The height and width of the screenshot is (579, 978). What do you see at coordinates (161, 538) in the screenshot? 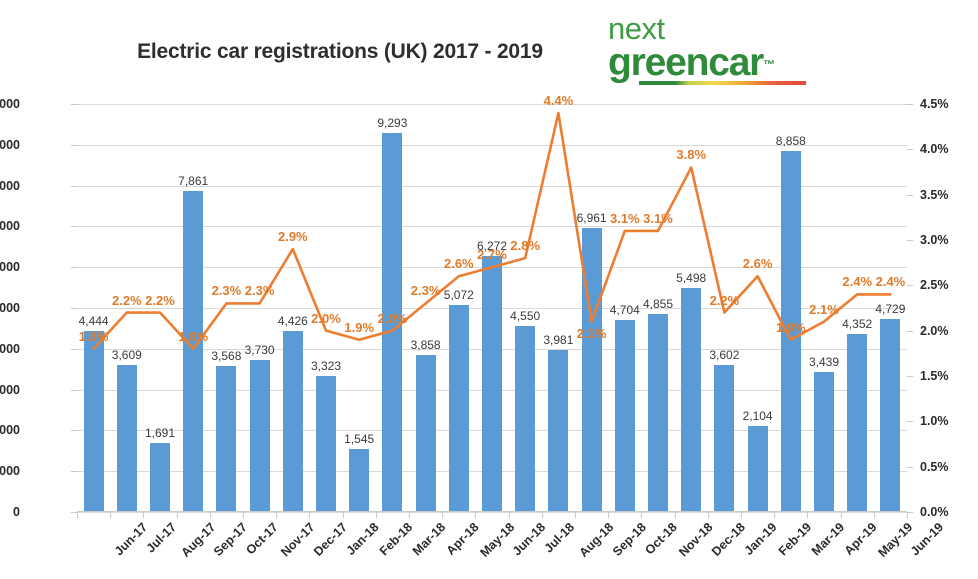
I see `x-axis-tick-label: Jul-17` at bounding box center [161, 538].